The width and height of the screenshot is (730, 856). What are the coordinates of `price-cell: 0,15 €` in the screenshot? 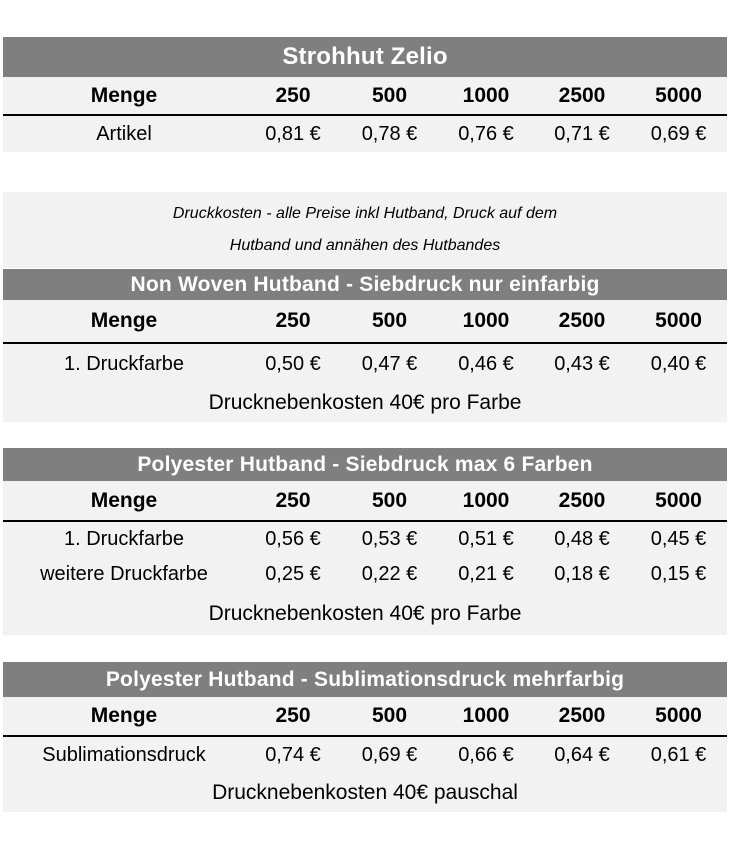 It's located at (679, 574).